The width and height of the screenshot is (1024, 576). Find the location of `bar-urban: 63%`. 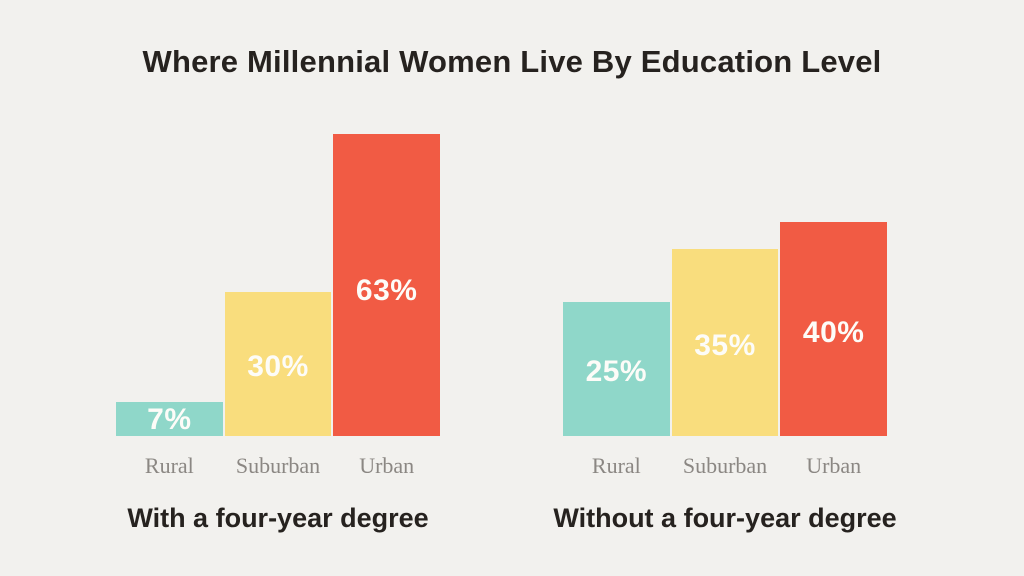

bar-urban: 63% is located at coordinates (387, 285).